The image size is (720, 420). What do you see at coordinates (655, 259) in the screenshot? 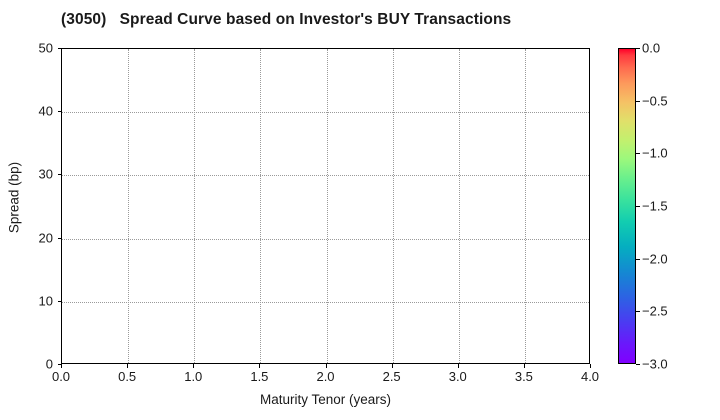
I see `colorbar-tick-label: −2.0` at bounding box center [655, 259].